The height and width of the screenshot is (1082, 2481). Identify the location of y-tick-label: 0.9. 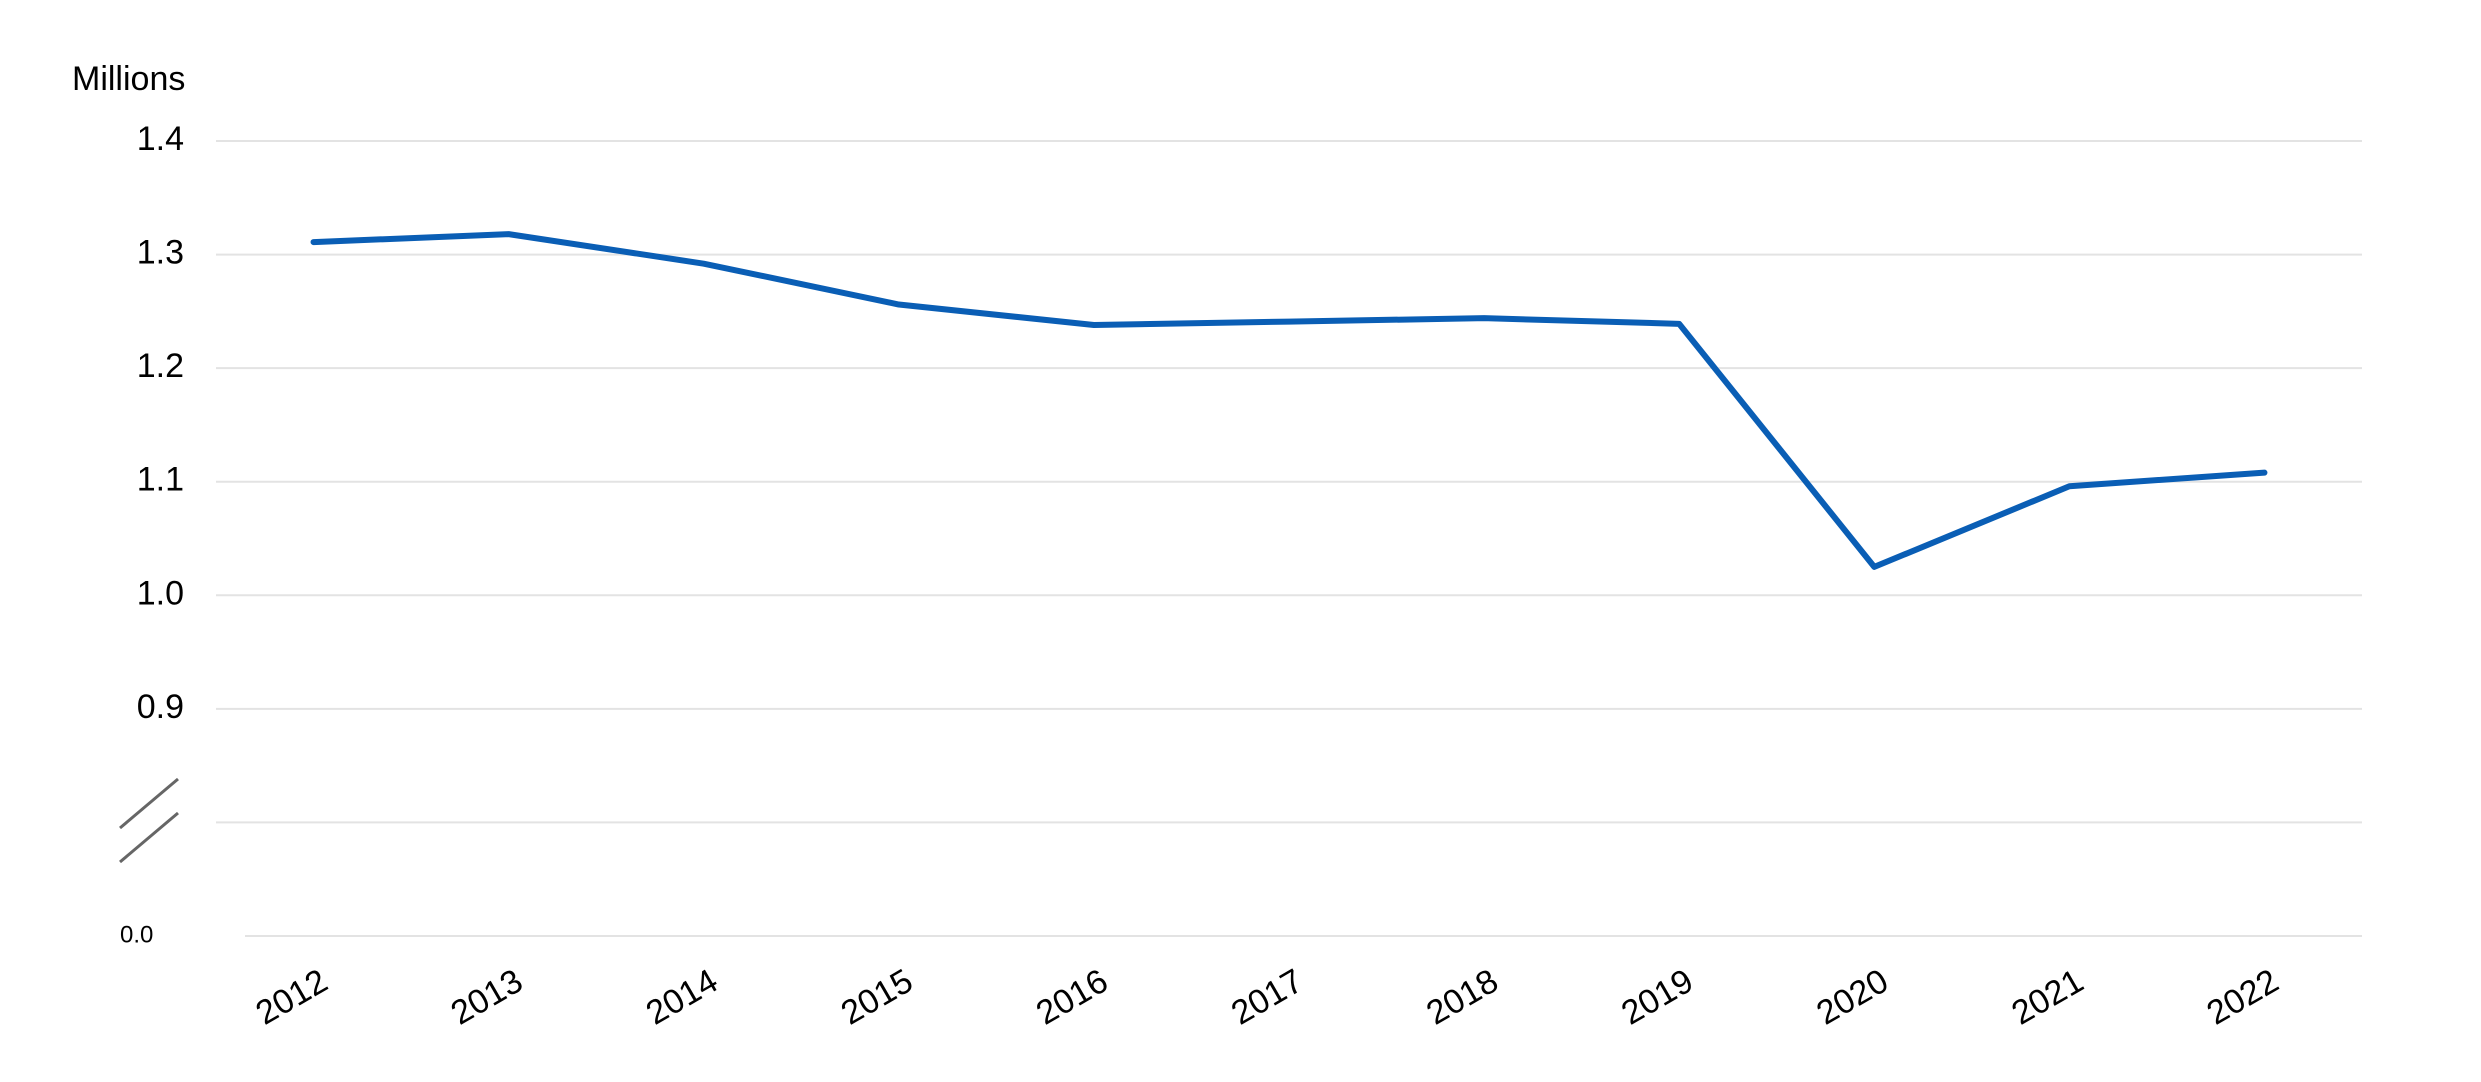
(160, 707).